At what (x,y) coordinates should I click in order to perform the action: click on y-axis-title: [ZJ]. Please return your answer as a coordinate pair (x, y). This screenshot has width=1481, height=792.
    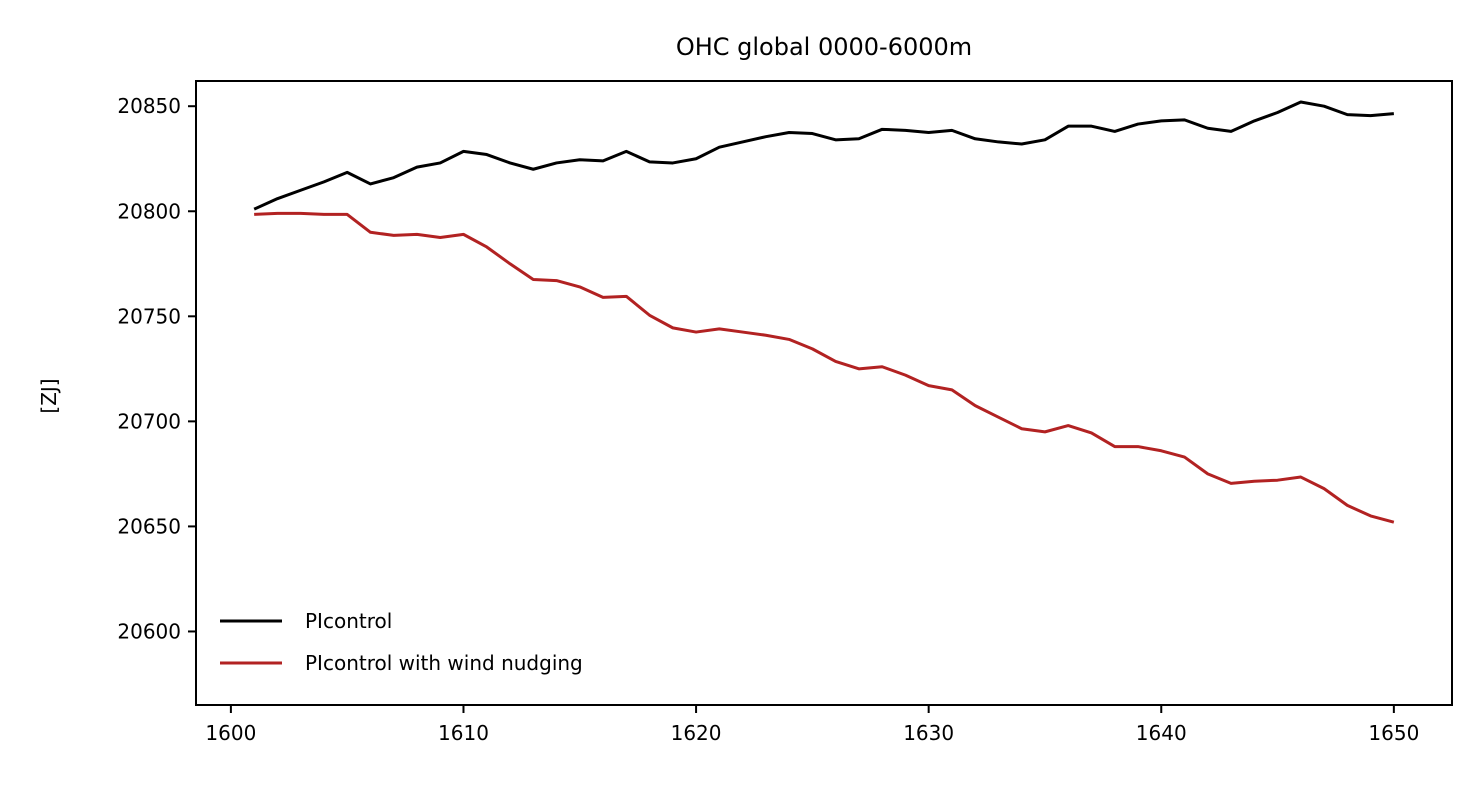
    Looking at the image, I should click on (49, 395).